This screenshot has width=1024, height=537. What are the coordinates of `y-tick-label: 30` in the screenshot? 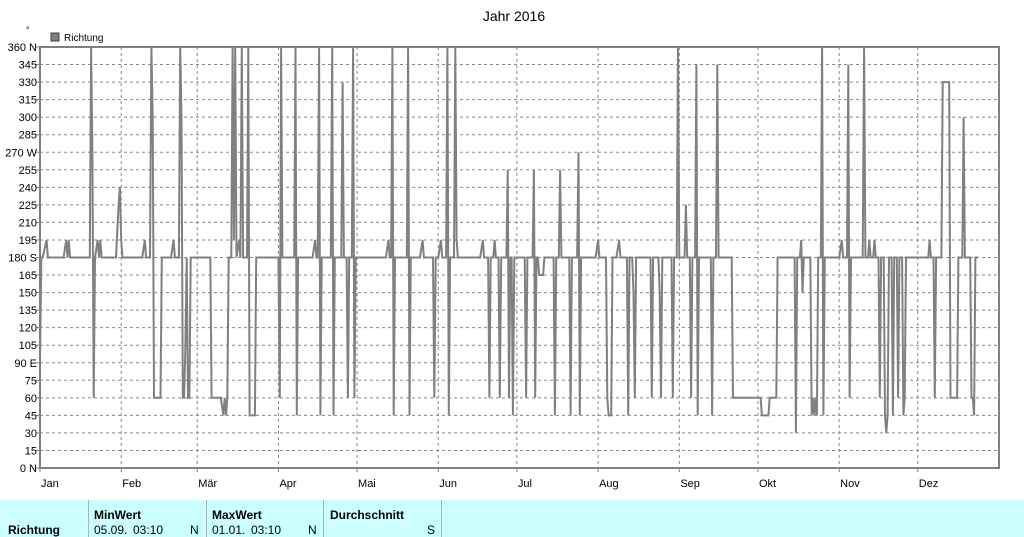 It's located at (31, 434).